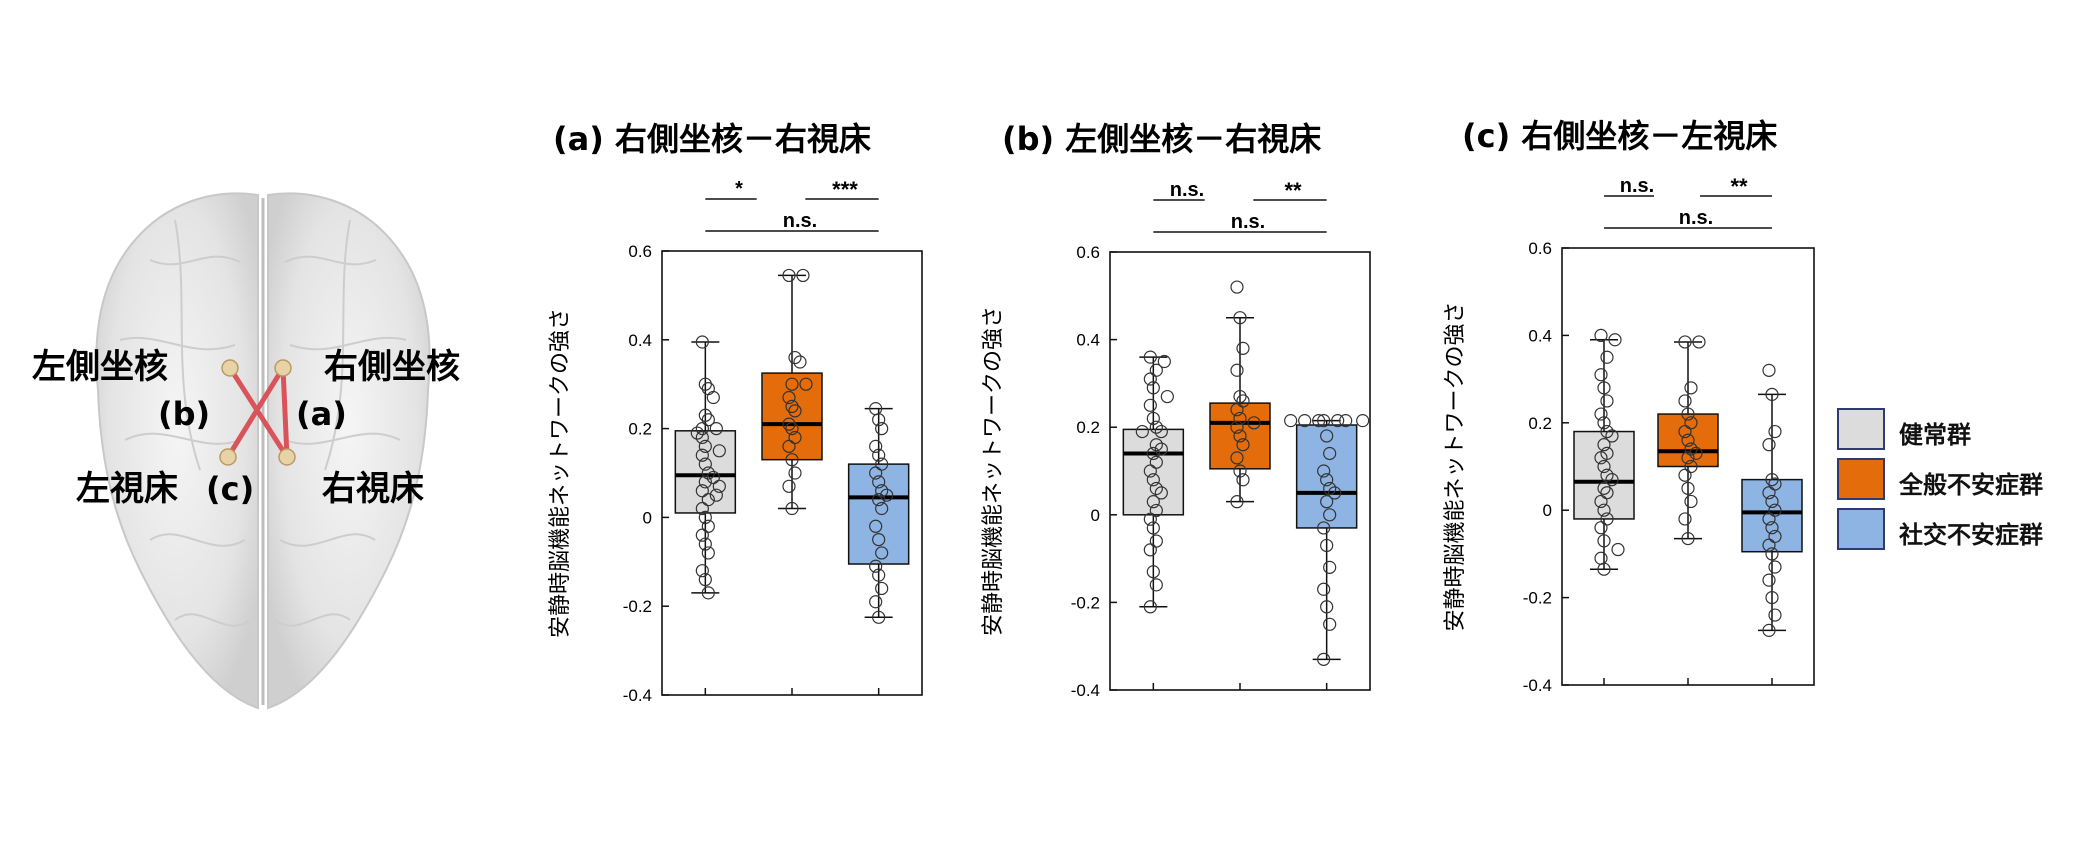 This screenshot has width=2079, height=864. Describe the element at coordinates (739, 189) in the screenshot. I see `sig-label-12: *` at that location.